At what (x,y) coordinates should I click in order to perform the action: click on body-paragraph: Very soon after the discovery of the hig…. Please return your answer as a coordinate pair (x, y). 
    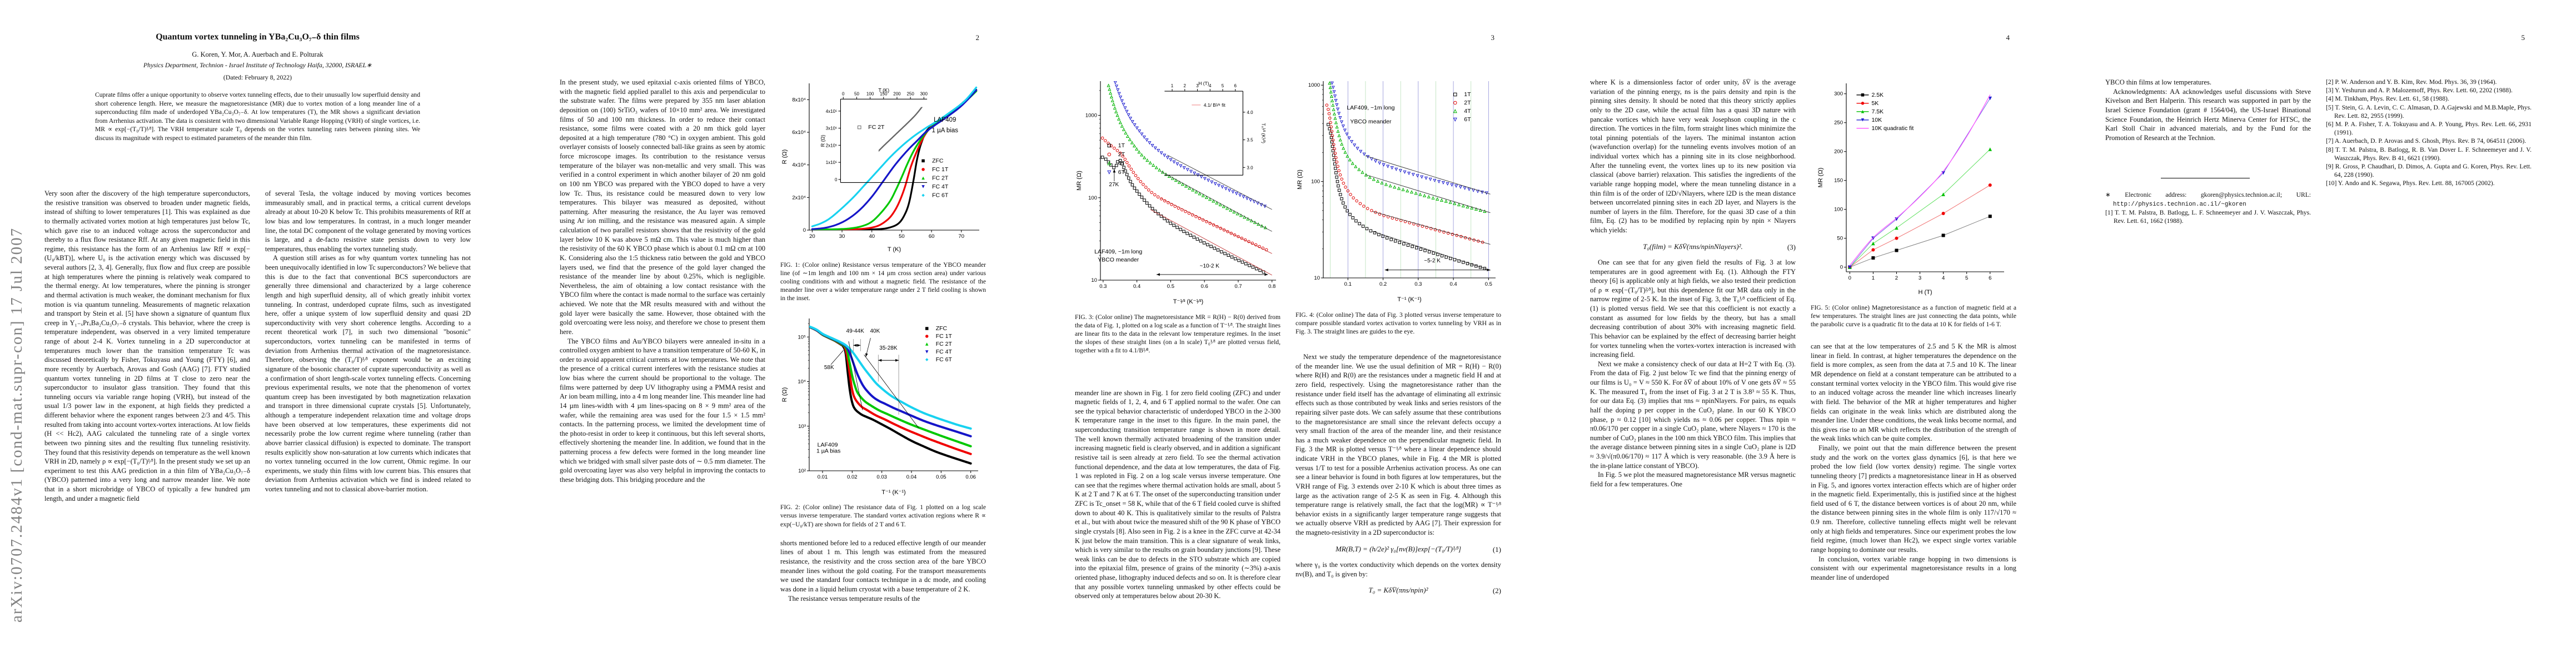
    Looking at the image, I should click on (147, 346).